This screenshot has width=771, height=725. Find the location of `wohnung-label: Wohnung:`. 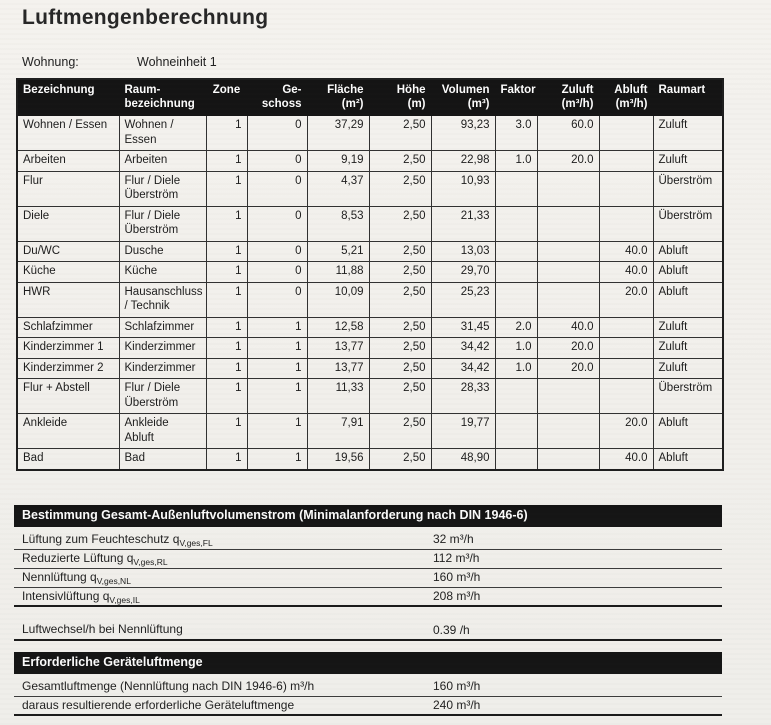

wohnung-label: Wohnung: is located at coordinates (50, 62).